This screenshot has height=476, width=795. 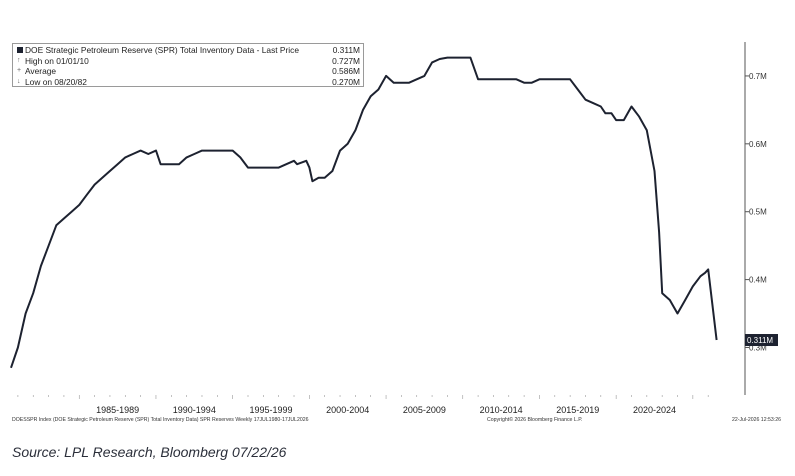 What do you see at coordinates (19, 60) in the screenshot?
I see `arrow-up-icon: ↑` at bounding box center [19, 60].